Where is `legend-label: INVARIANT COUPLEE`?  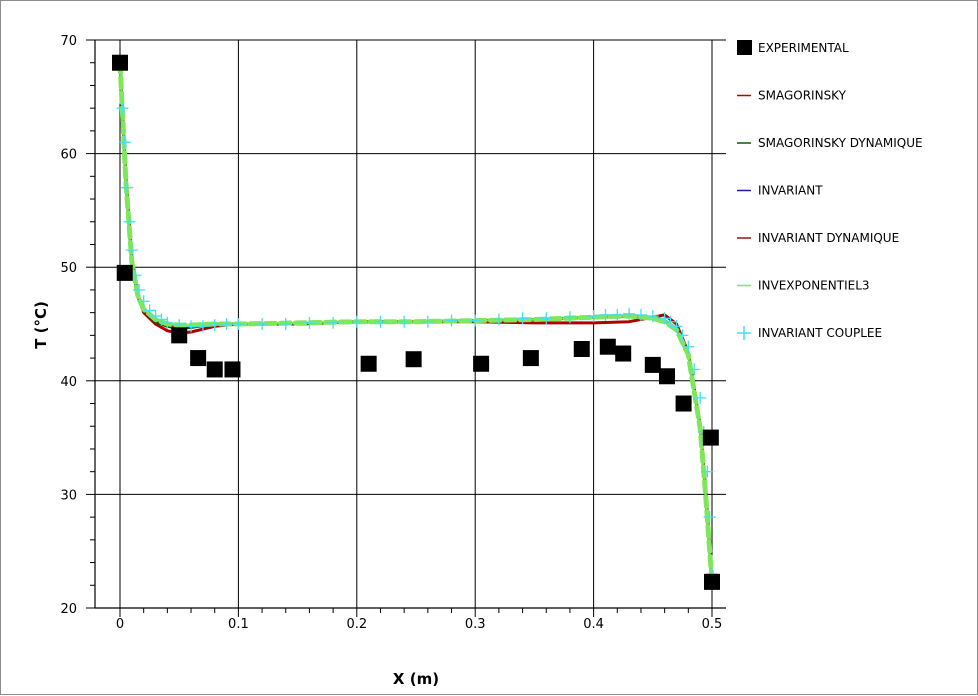
legend-label: INVARIANT COUPLEE is located at coordinates (820, 333).